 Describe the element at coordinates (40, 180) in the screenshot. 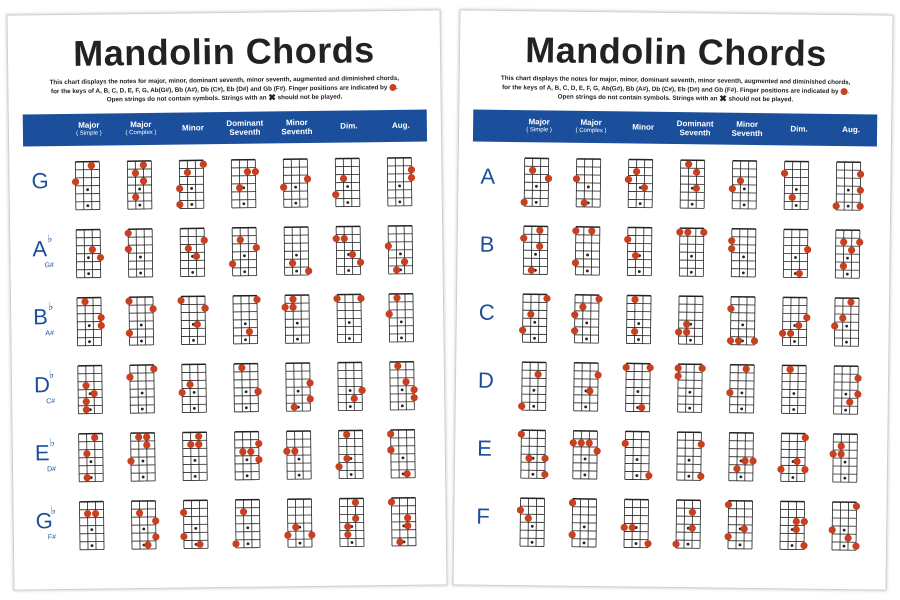

I see `key-letter: G` at that location.